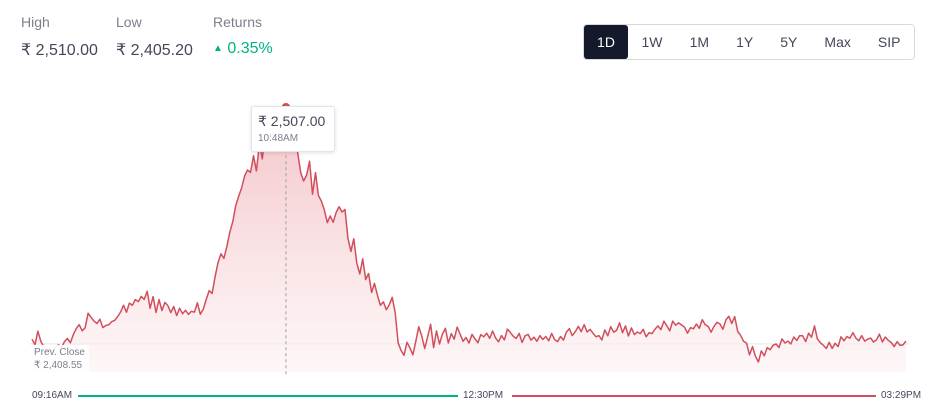 Image resolution: width=947 pixels, height=410 pixels. I want to click on tab-5y: 5Y, so click(789, 42).